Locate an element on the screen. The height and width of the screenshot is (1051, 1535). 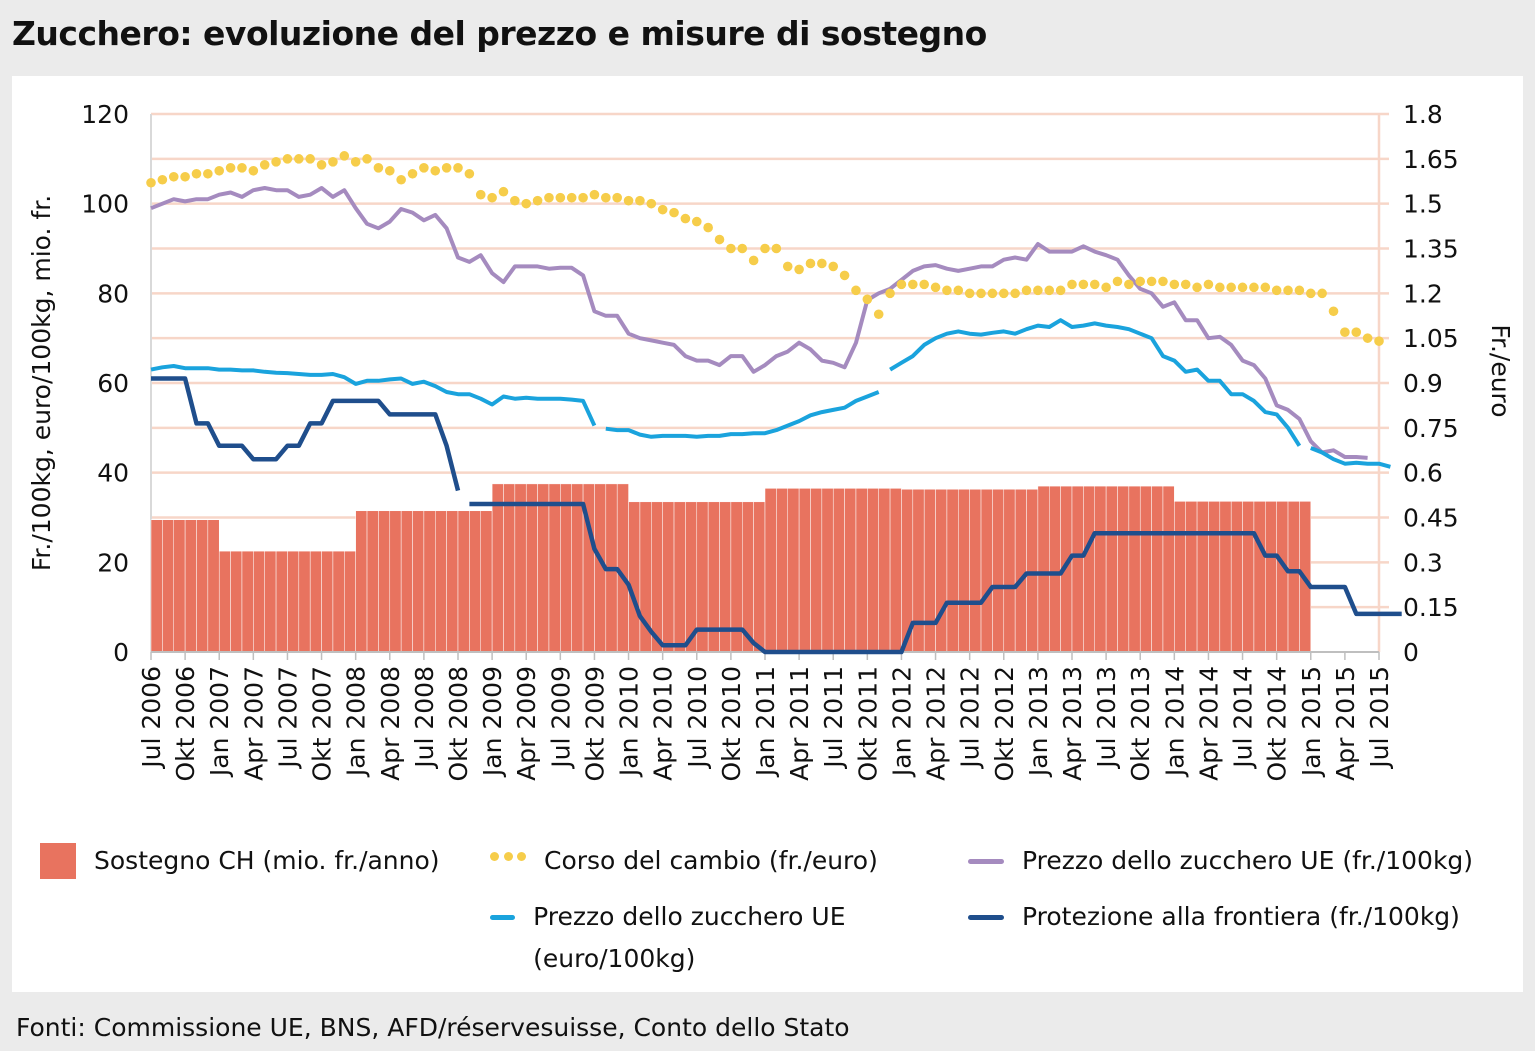
y-tick-label-right: 1.2 is located at coordinates (1423, 293).